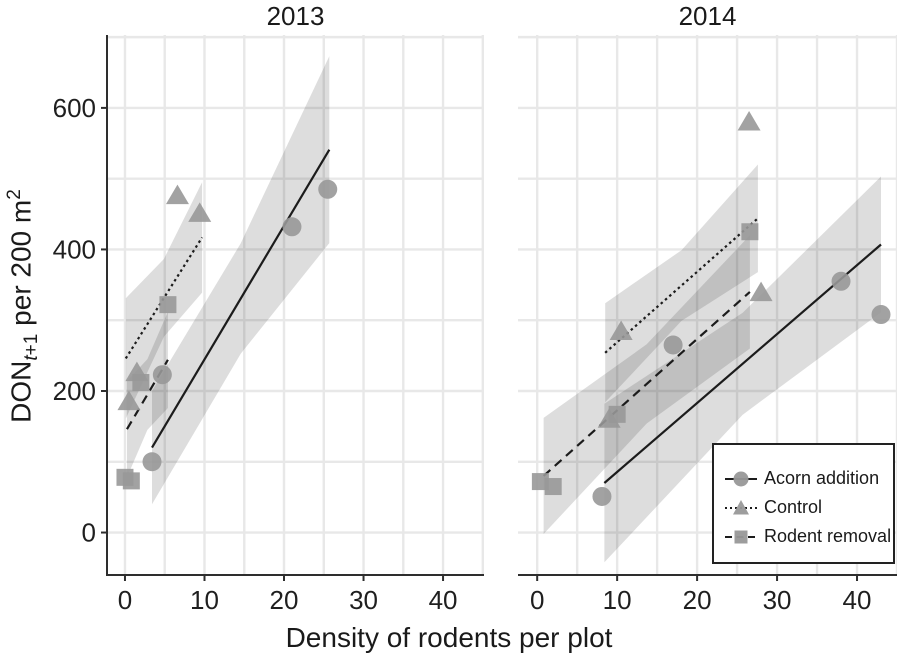 This screenshot has height=660, width=898. I want to click on legend-item-control: Control, so click(806, 508).